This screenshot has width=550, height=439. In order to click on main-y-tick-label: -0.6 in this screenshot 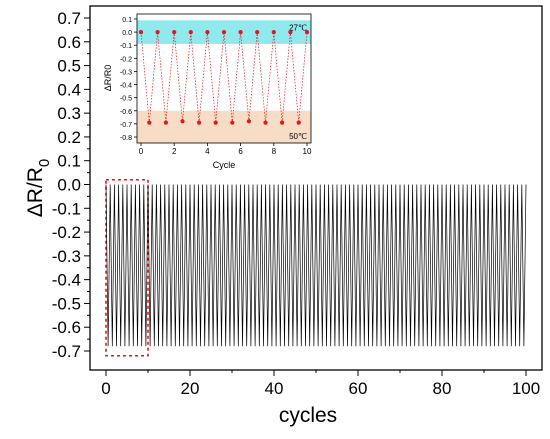, I will do `click(66, 327)`.